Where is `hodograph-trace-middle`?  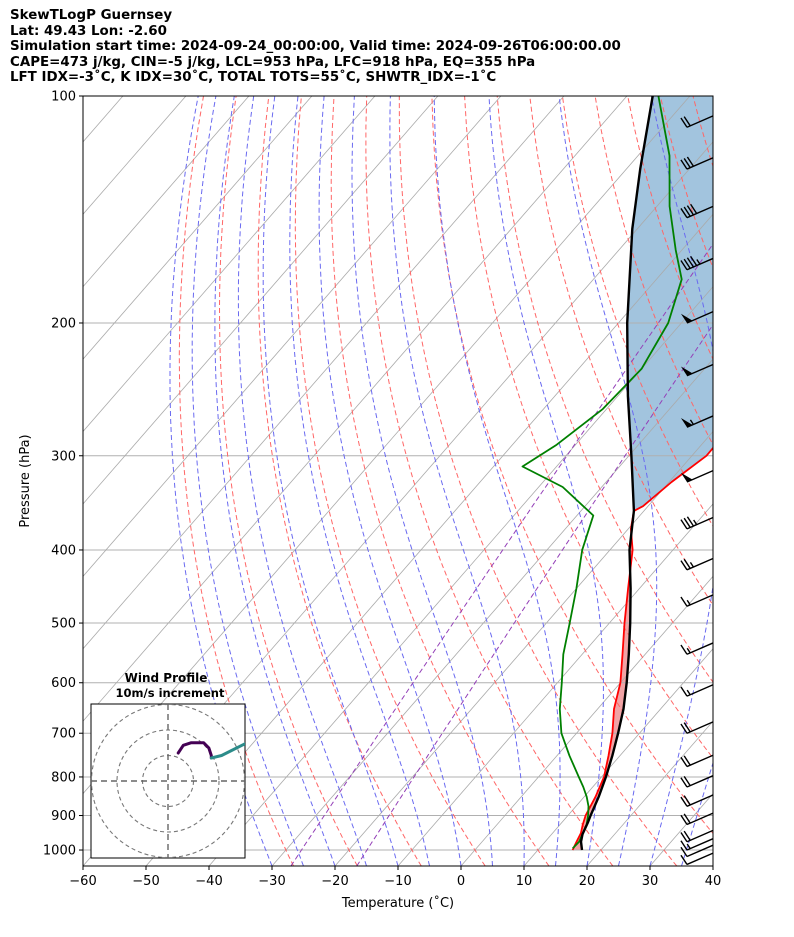
hodograph-trace-middle is located at coordinates (227, 751).